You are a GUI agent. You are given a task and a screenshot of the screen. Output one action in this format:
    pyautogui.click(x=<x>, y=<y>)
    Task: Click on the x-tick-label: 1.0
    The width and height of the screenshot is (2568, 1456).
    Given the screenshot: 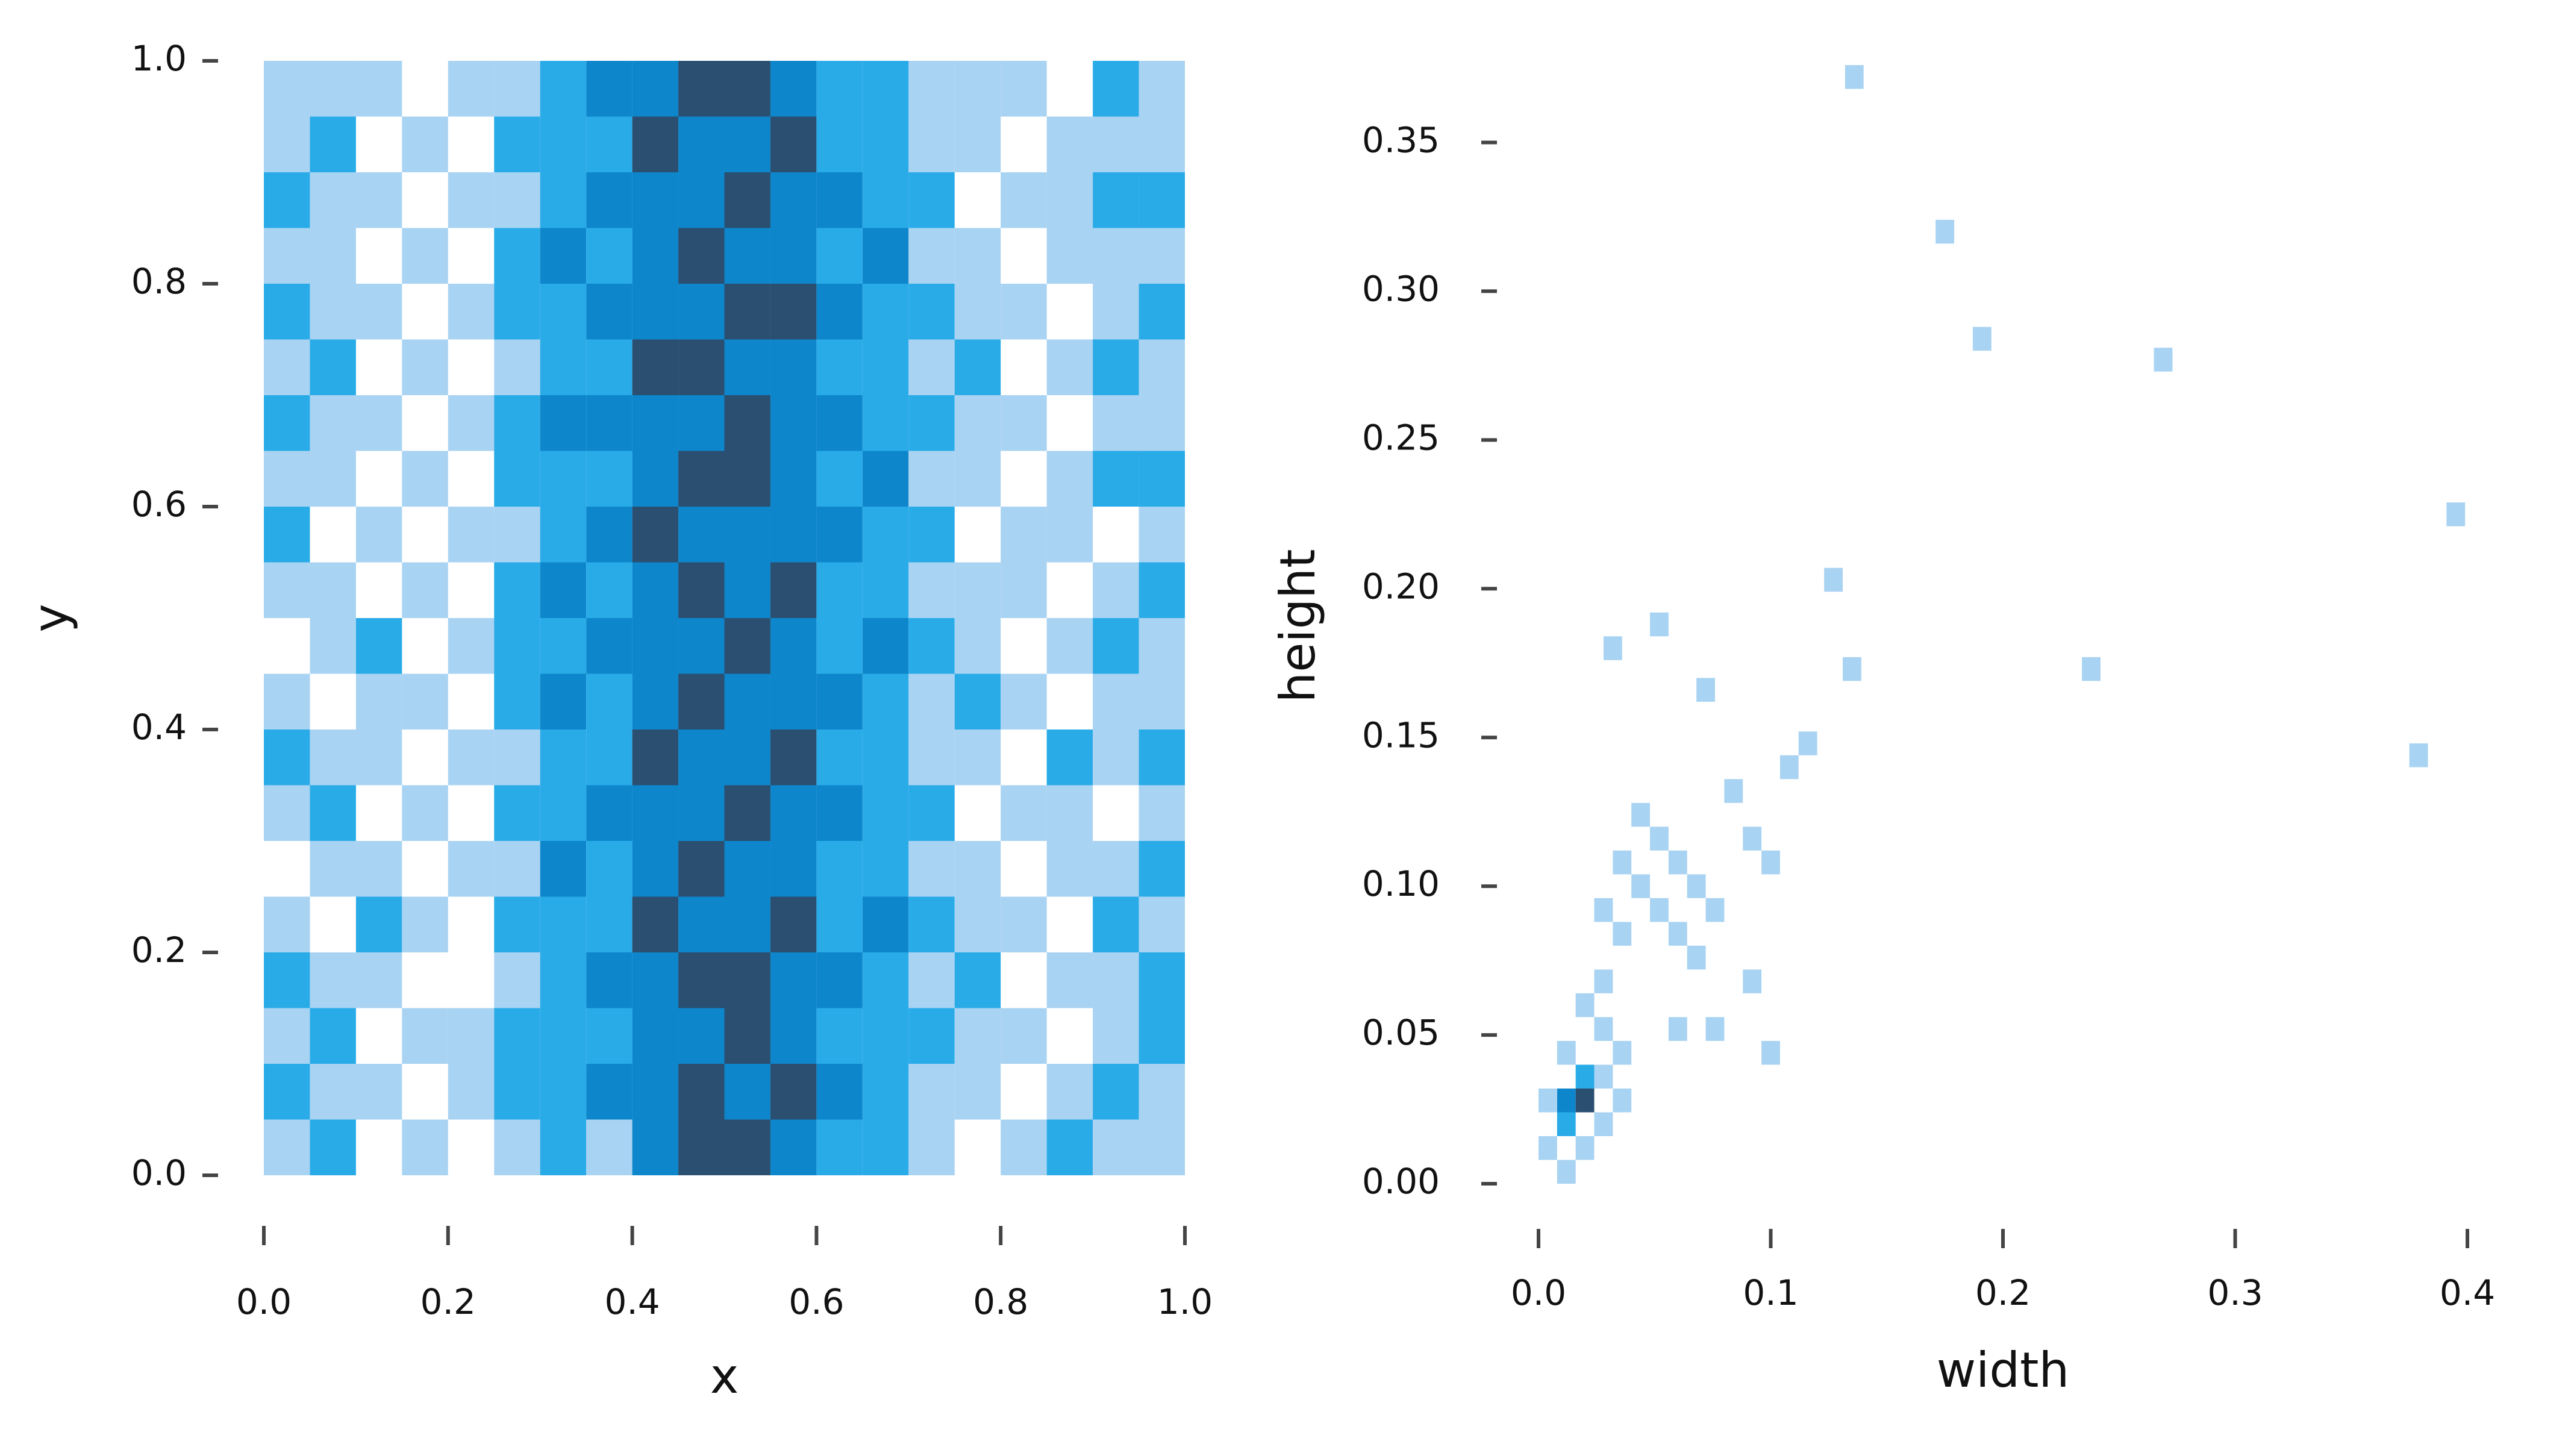 What is the action you would take?
    pyautogui.click(x=1185, y=1302)
    